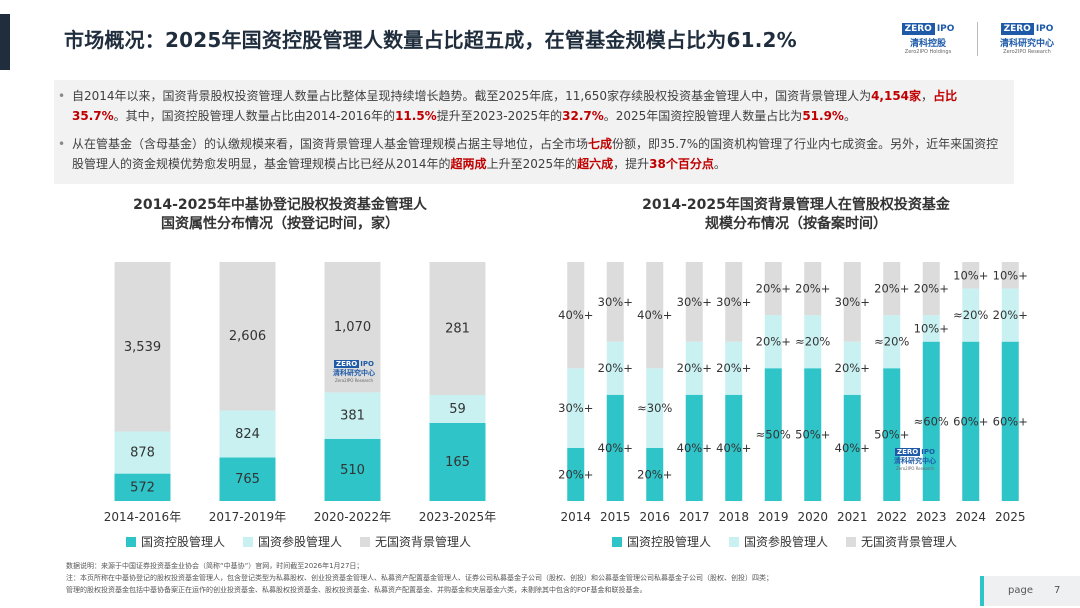  I want to click on bar-s3-2020, so click(813, 289).